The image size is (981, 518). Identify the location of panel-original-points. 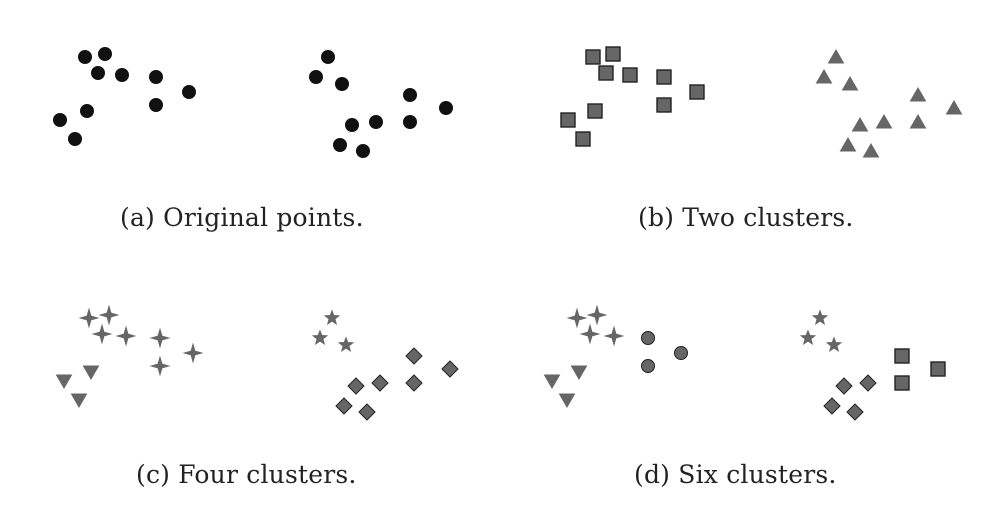
(253, 102).